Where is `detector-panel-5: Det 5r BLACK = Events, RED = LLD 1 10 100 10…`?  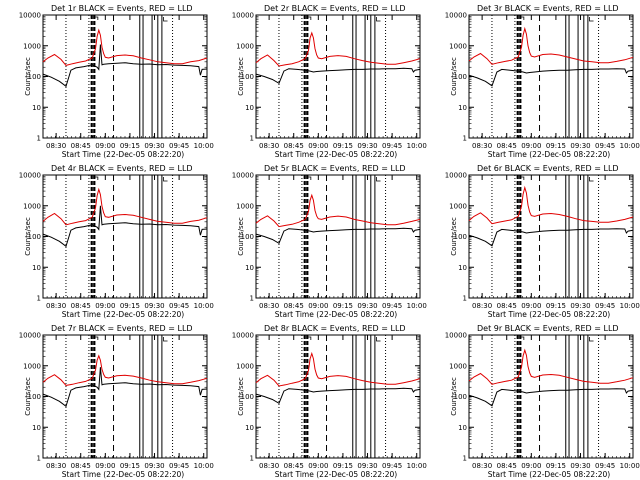
detector-panel-5: Det 5r BLACK = Events, RED = LLD 1 10 100 10… is located at coordinates (320, 240).